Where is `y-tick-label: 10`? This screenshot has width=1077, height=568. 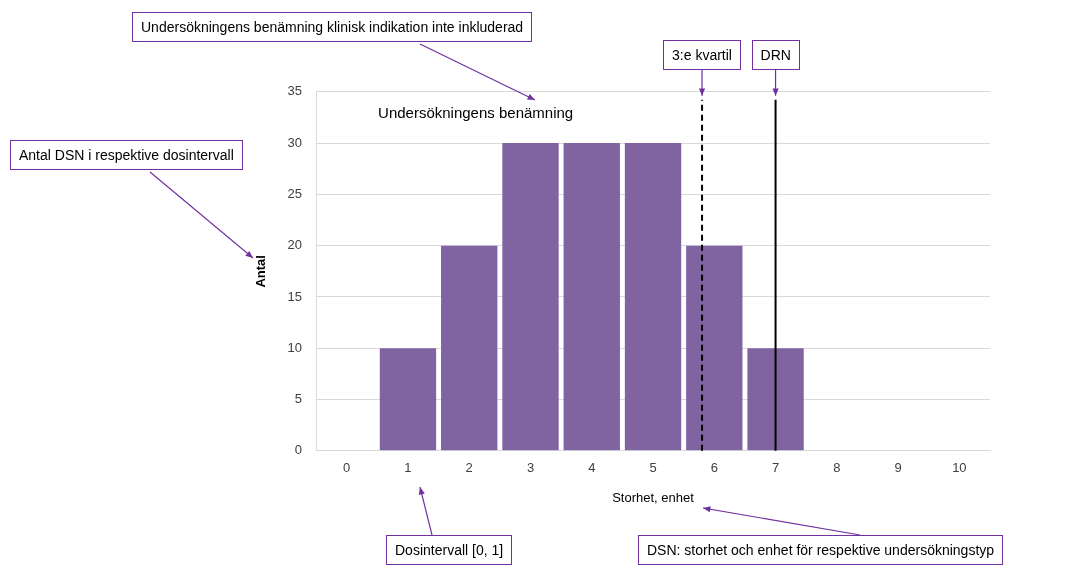 y-tick-label: 10 is located at coordinates (295, 347).